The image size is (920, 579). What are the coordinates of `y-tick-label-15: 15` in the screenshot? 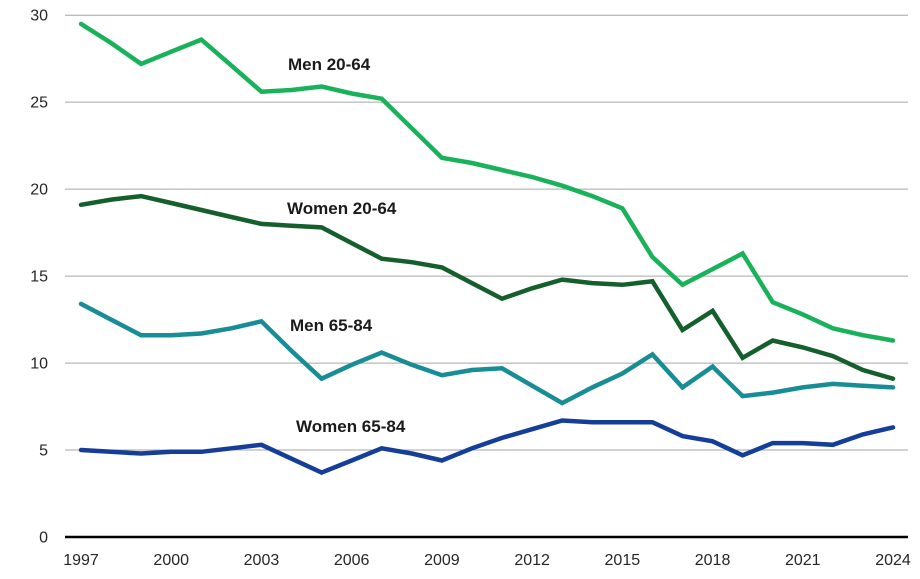 It's located at (39, 277).